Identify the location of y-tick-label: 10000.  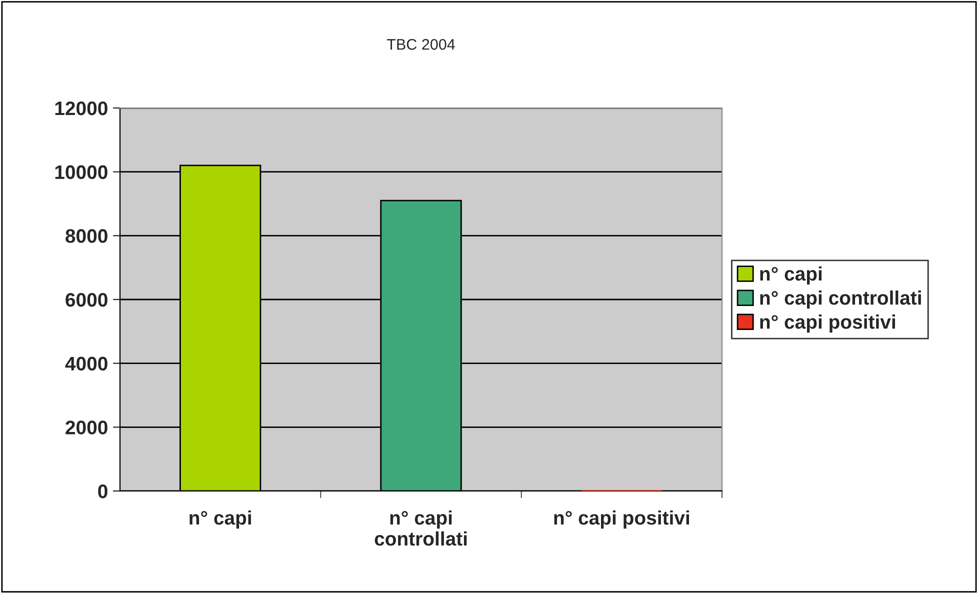
(81, 172).